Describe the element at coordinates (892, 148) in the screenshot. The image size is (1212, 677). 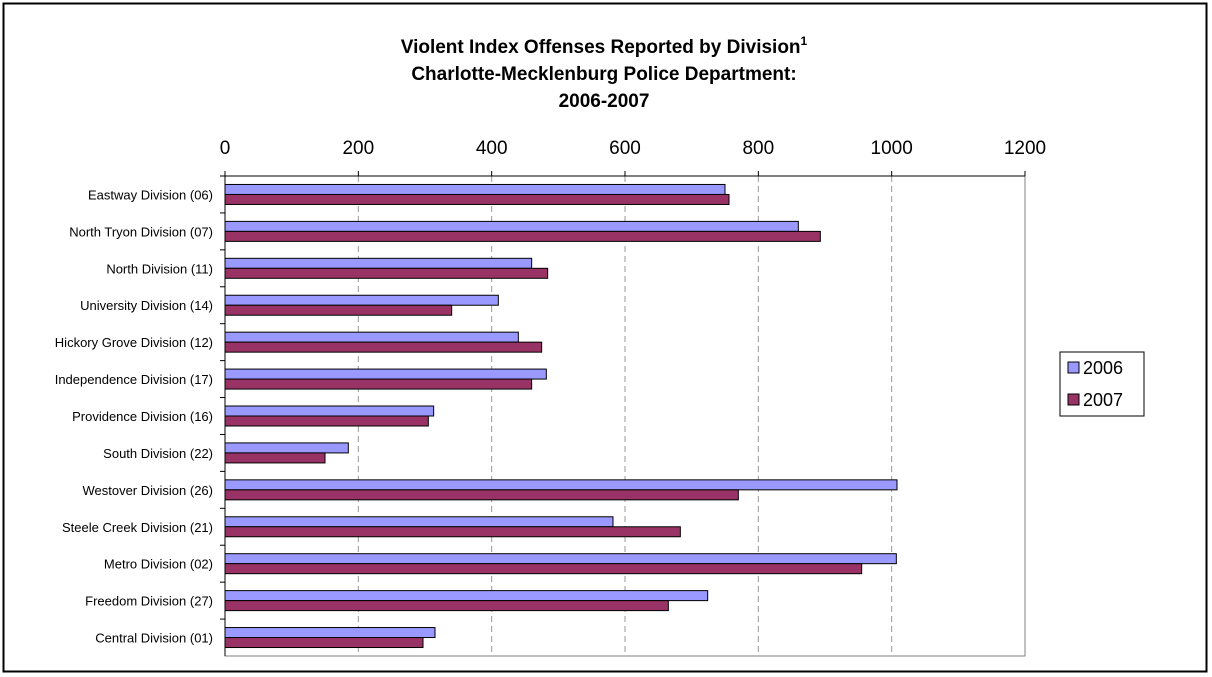
I see `x-tick-label-1000: 1000` at that location.